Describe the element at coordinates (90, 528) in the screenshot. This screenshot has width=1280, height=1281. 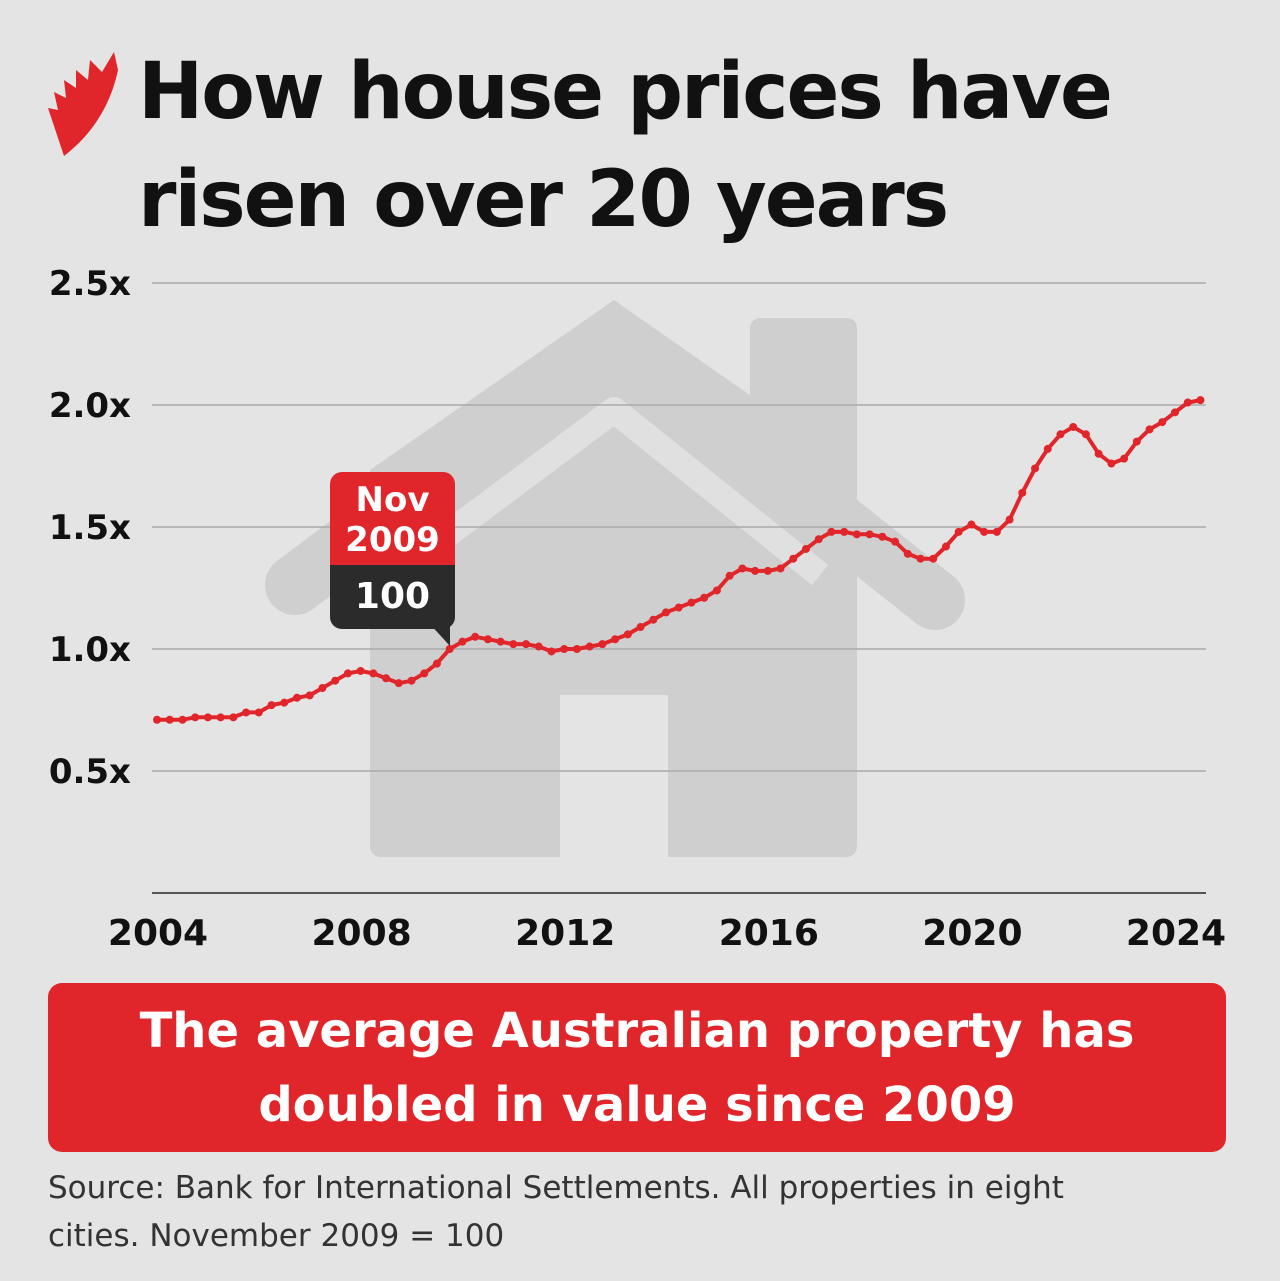
I see `y-tick-label: 1.5x` at that location.